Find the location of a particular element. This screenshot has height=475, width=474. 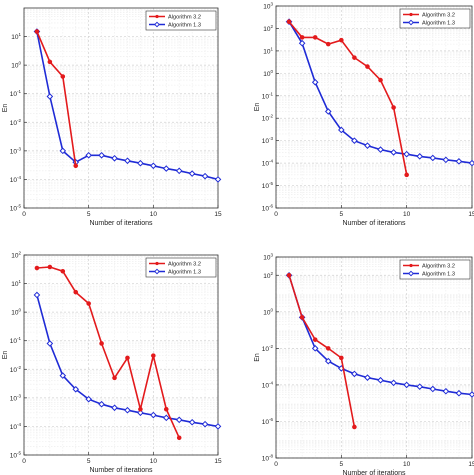

y-tick-label: 10⁰ is located at coordinates (268, 311).